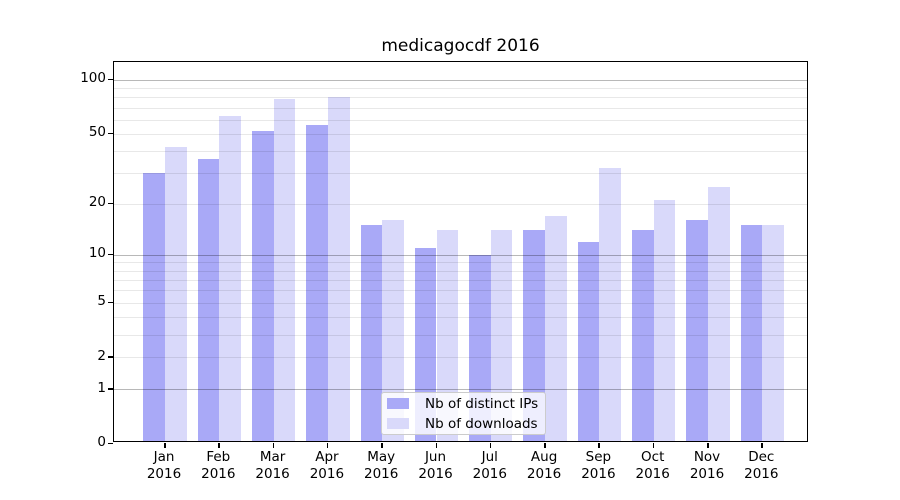 This screenshot has height=500, width=900. I want to click on legend-swatch-downloads, so click(398, 423).